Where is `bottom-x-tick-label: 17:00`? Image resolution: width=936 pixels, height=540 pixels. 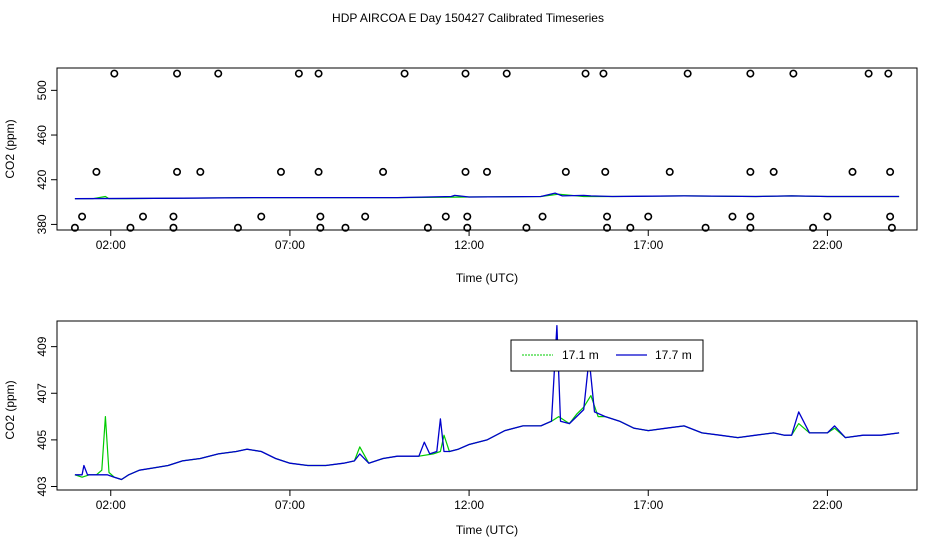 bottom-x-tick-label: 17:00 is located at coordinates (648, 505).